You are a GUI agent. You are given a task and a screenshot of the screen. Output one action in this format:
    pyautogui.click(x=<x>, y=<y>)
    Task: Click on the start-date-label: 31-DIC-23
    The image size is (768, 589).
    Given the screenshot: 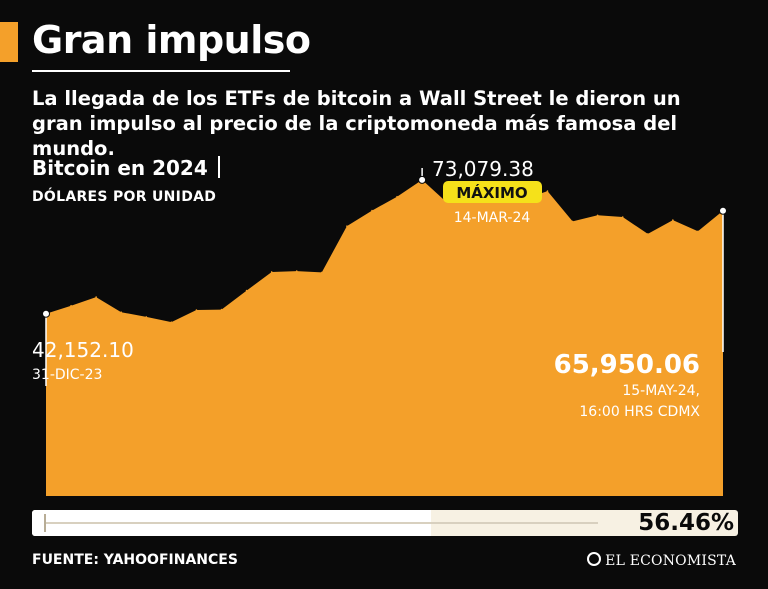 What is the action you would take?
    pyautogui.click(x=67, y=375)
    